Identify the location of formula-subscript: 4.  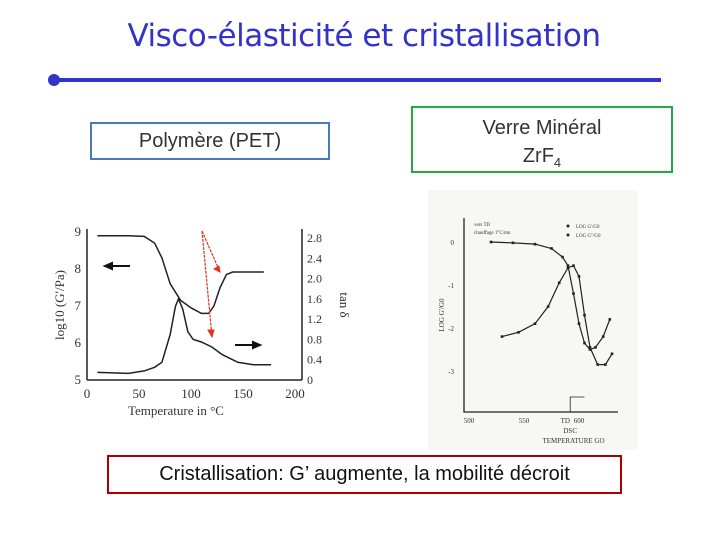
(557, 162).